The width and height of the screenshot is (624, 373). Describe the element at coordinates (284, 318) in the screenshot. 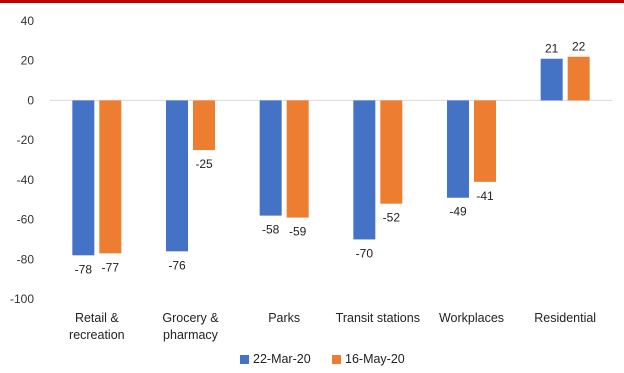

I see `category-label: Parks` at that location.